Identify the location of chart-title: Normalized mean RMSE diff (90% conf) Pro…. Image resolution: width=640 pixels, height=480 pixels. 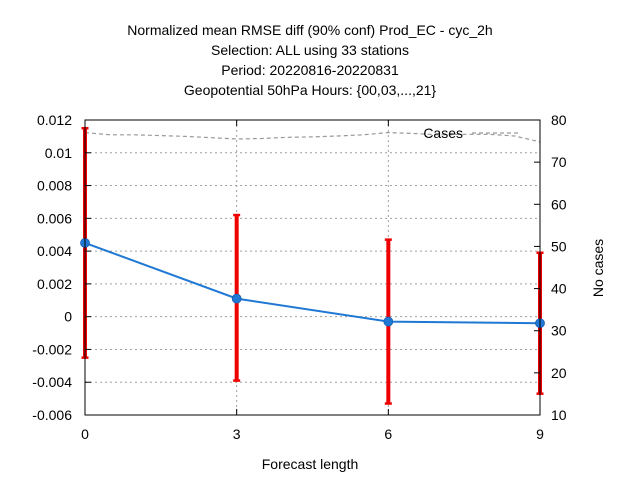
(309, 60).